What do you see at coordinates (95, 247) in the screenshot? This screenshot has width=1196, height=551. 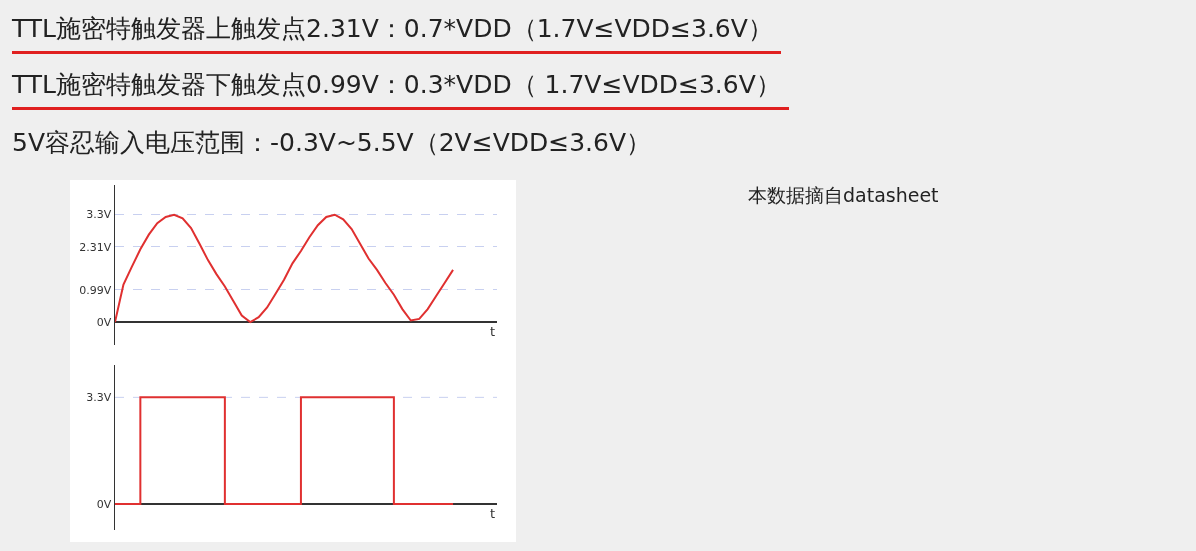 I see `y-tick-label: 2.31V` at bounding box center [95, 247].